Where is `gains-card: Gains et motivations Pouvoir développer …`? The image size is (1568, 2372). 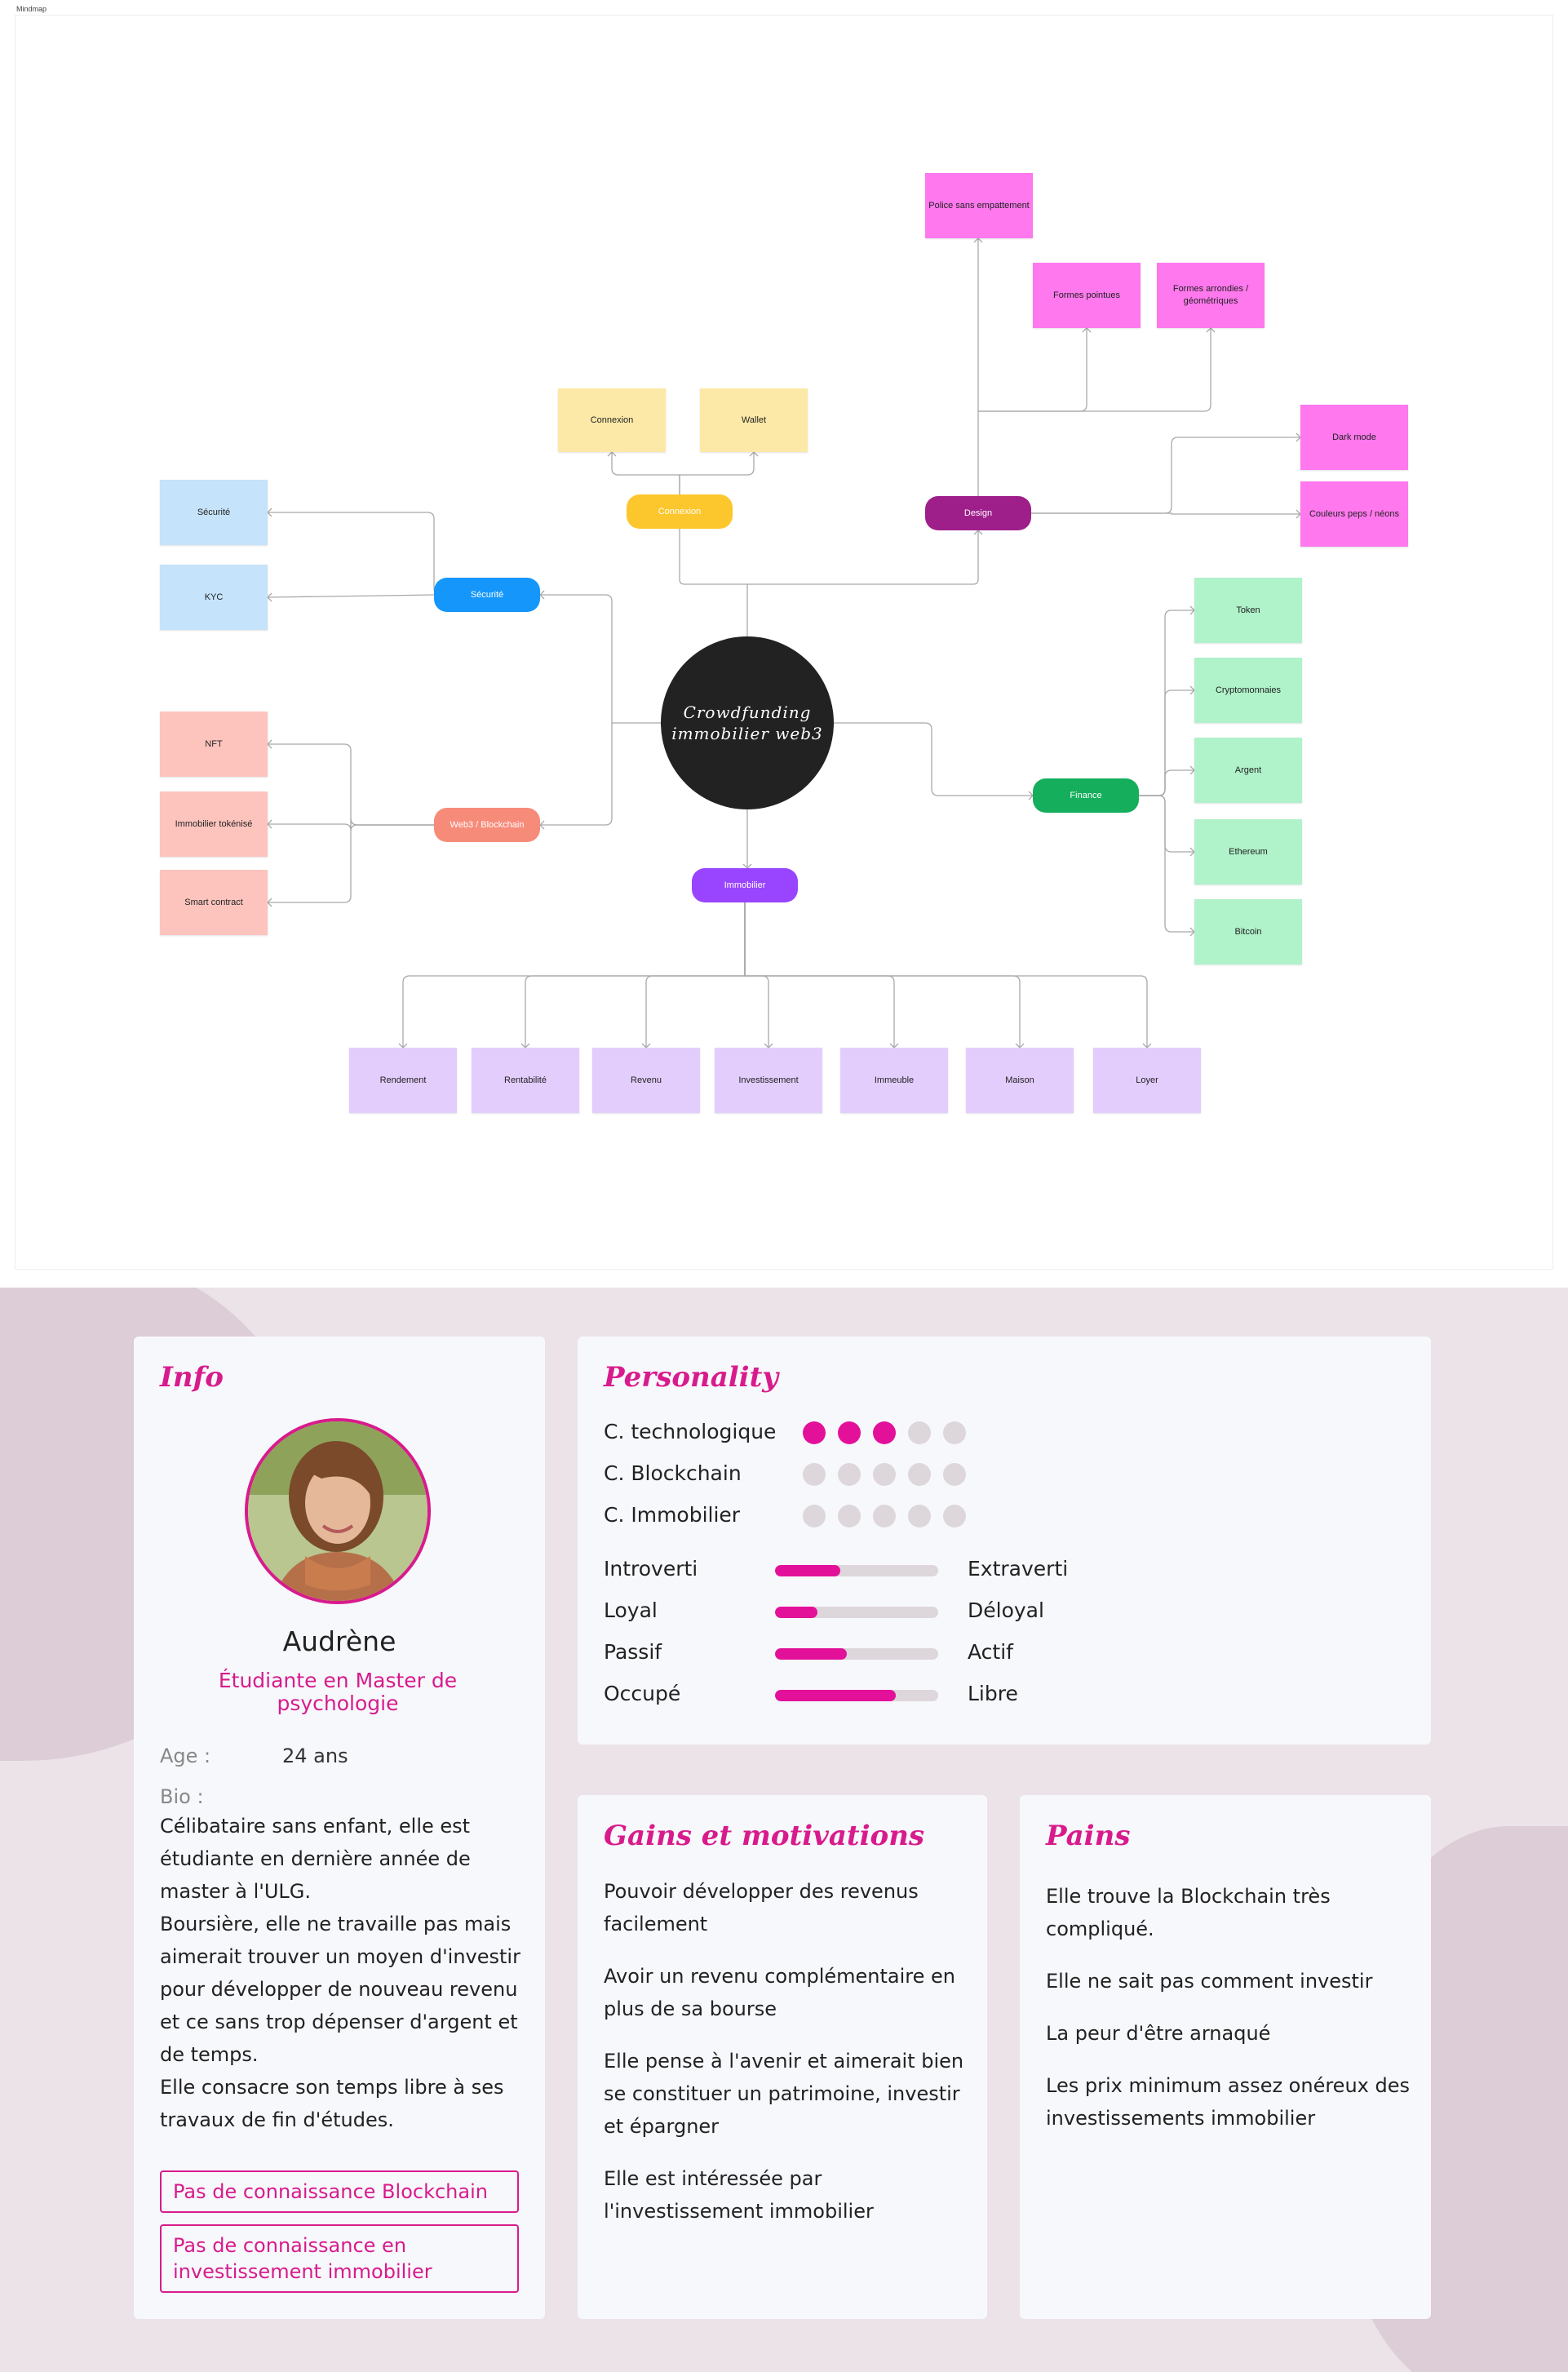
gains-card: Gains et motivations Pouvoir développer … is located at coordinates (782, 2057).